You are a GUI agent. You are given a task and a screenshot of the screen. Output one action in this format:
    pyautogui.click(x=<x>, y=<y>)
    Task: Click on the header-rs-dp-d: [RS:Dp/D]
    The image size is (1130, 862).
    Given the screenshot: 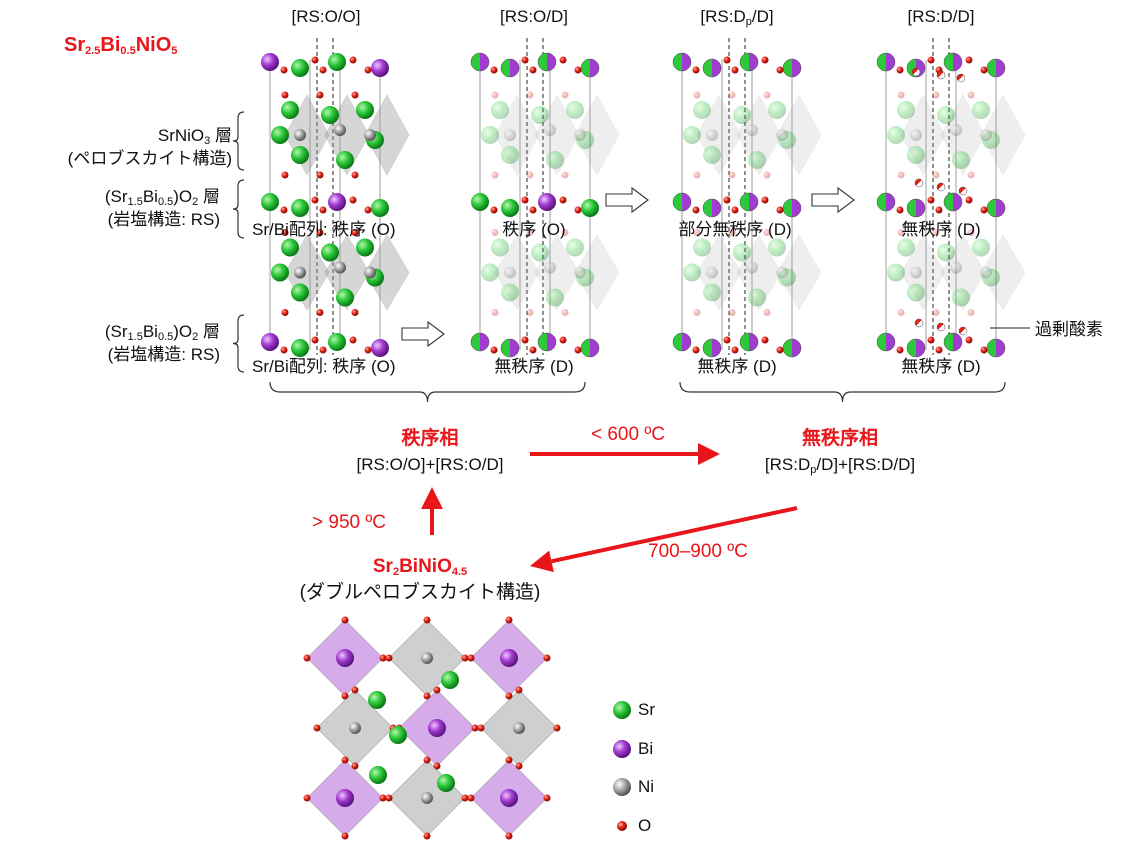 What is the action you would take?
    pyautogui.click(x=737, y=17)
    